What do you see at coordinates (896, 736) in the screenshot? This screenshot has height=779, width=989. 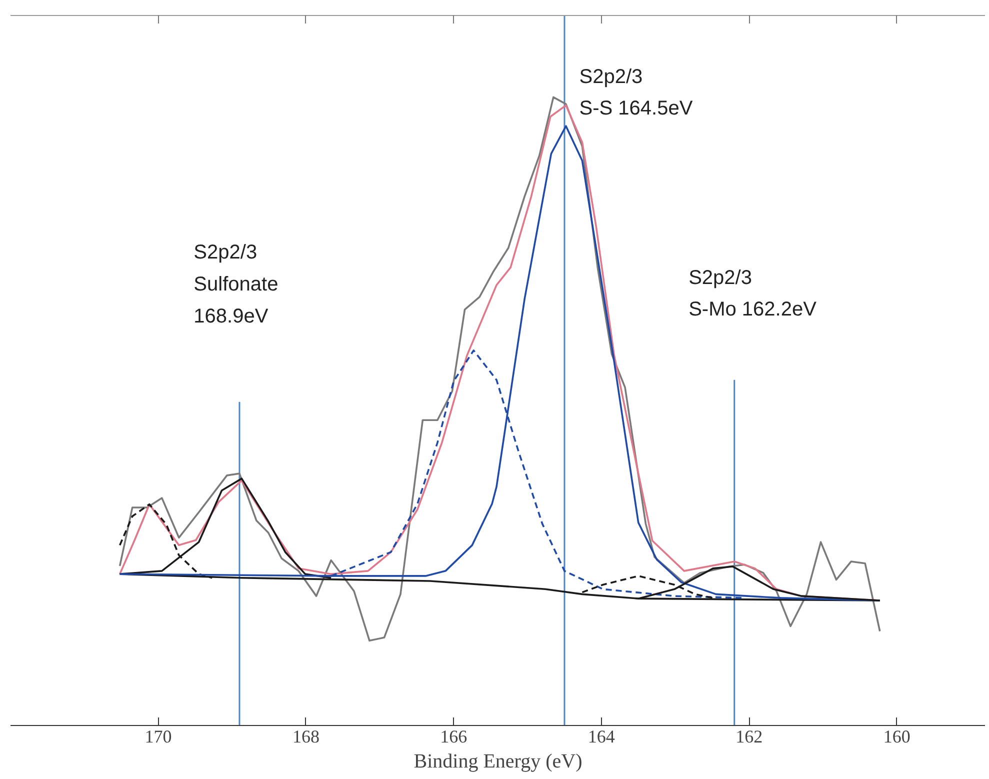 I see `x-tick-label: 160` at bounding box center [896, 736].